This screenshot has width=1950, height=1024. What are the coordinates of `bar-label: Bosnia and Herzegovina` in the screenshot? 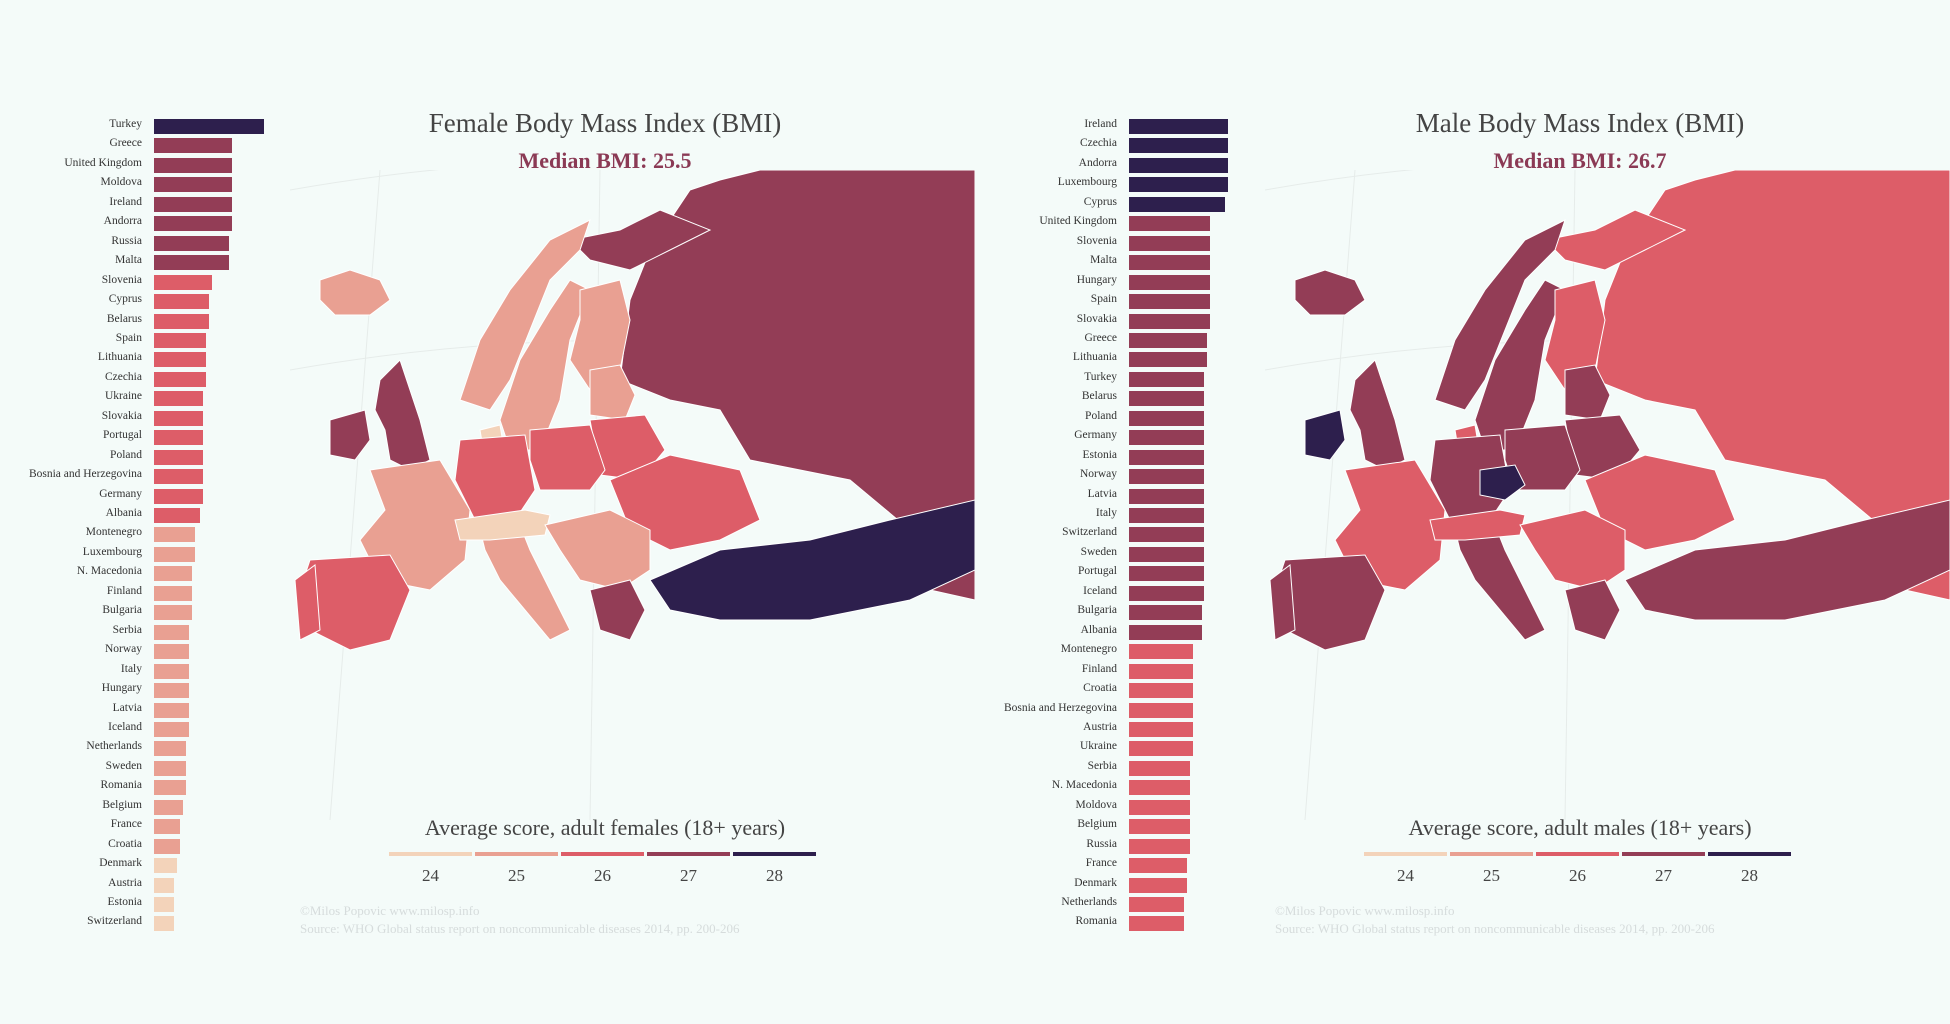 It's located at (85, 474).